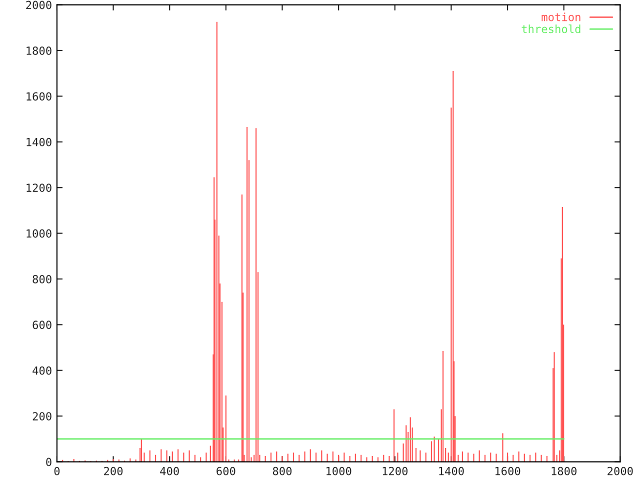 The image size is (640, 480). Describe the element at coordinates (42, 279) in the screenshot. I see `y-tick-label: 800` at that location.